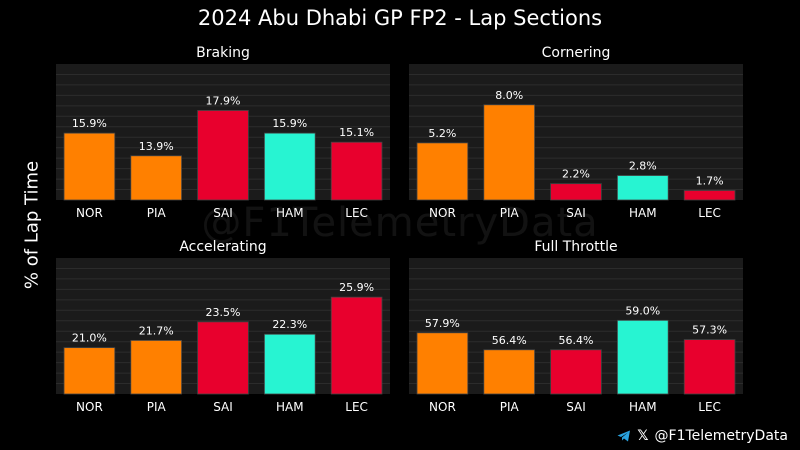  I want to click on data-label-pia: 56.4%, so click(509, 340).